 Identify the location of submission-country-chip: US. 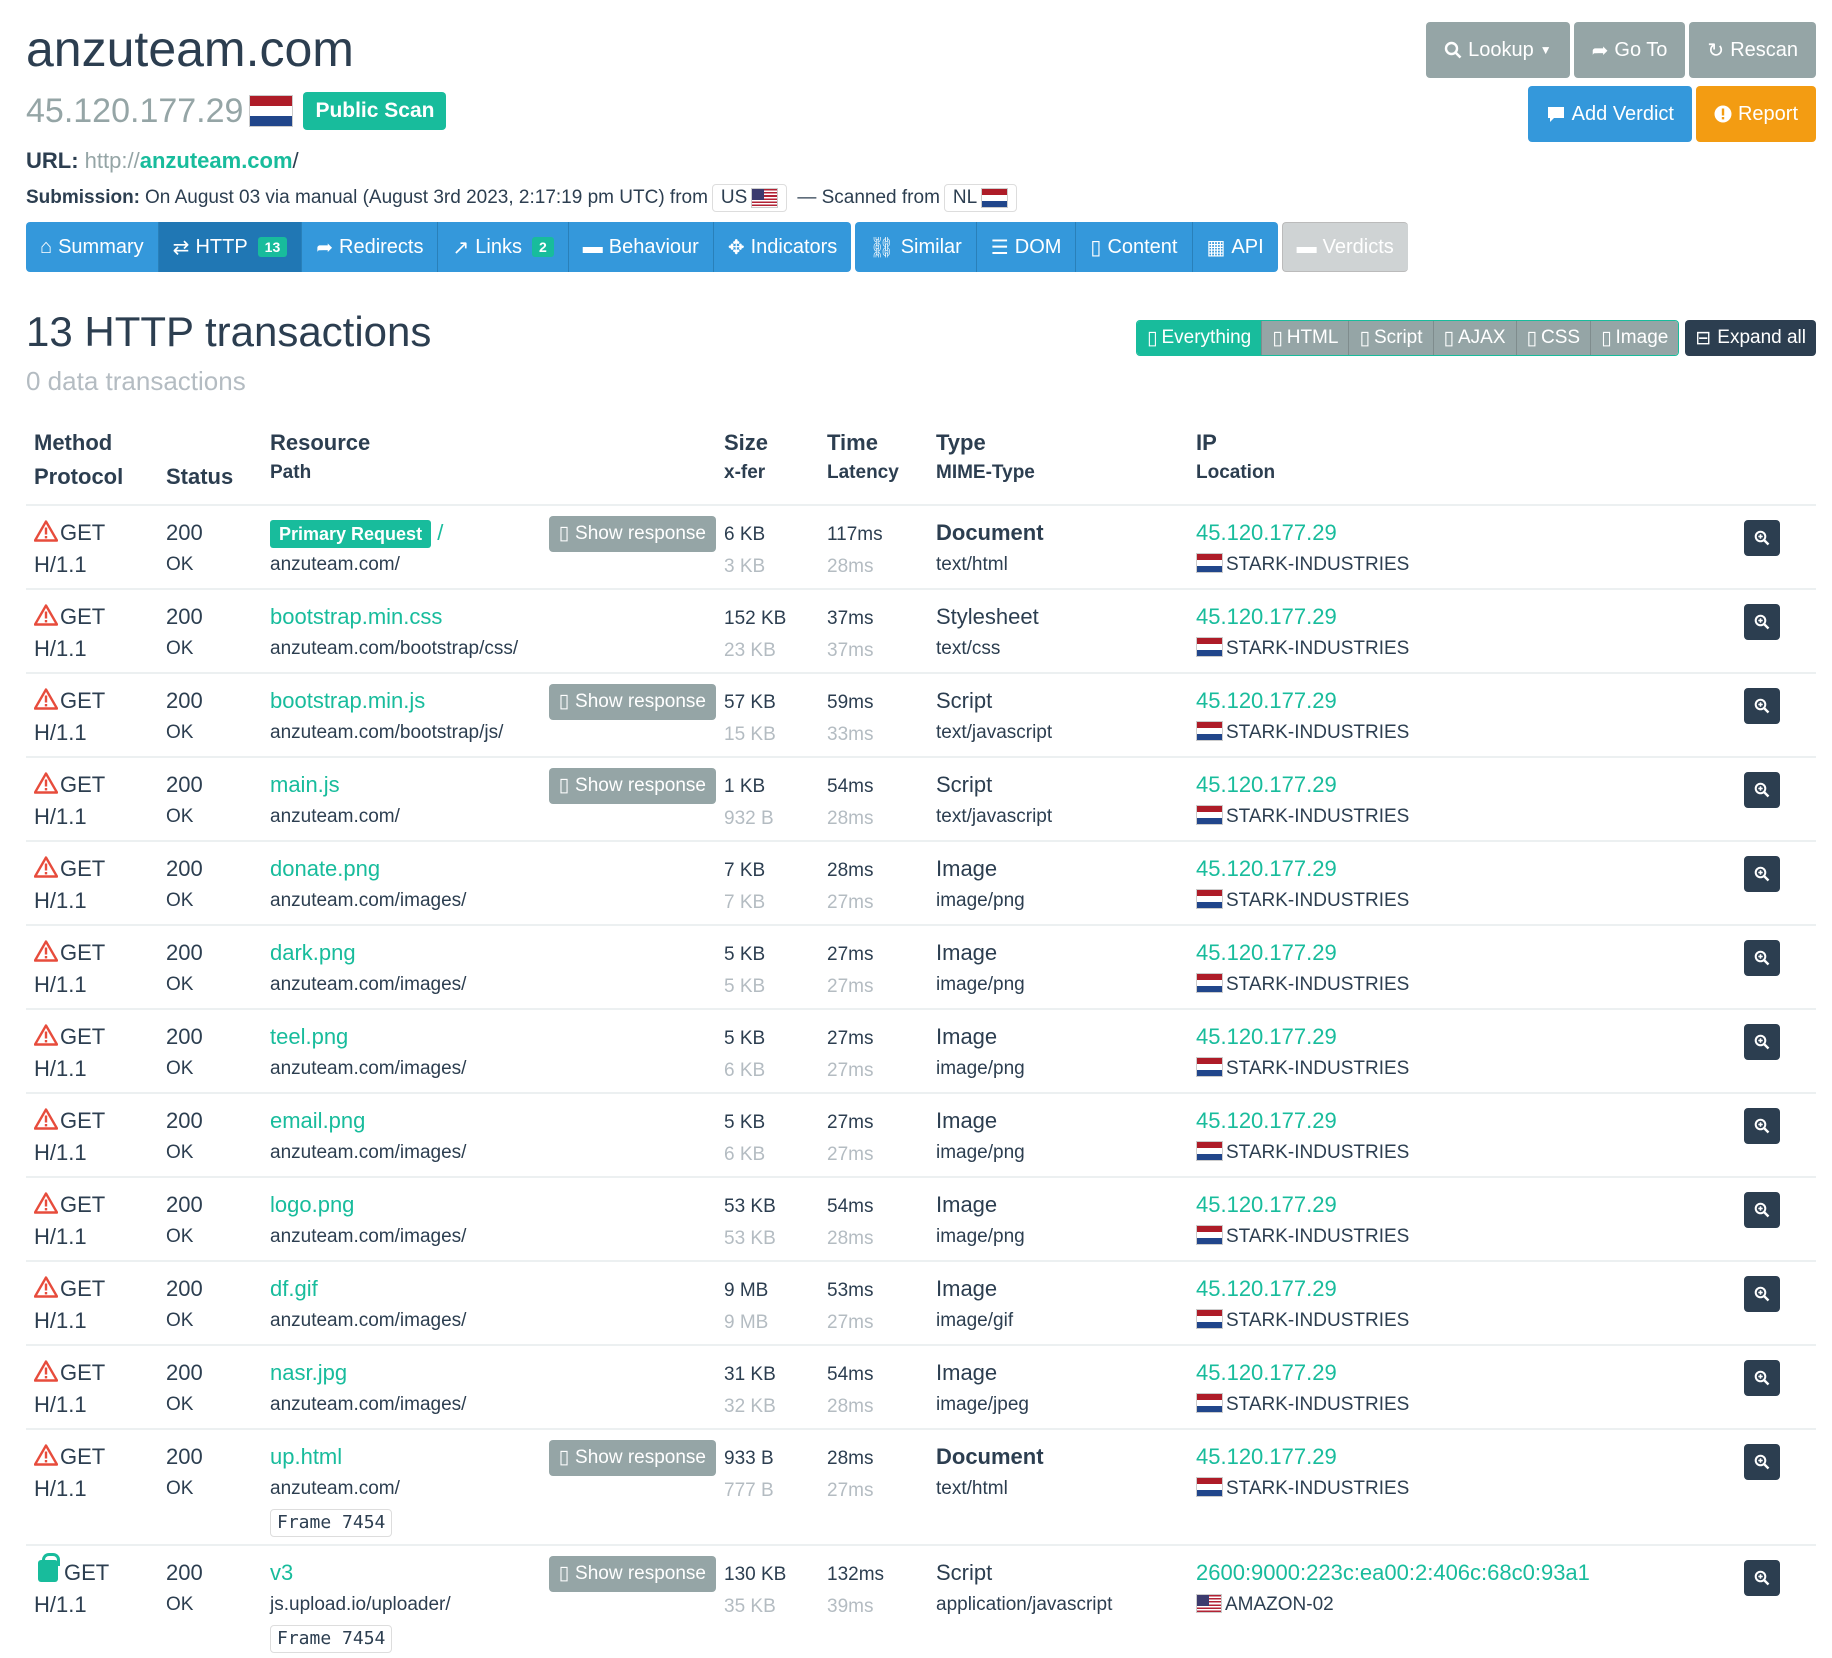
(749, 198).